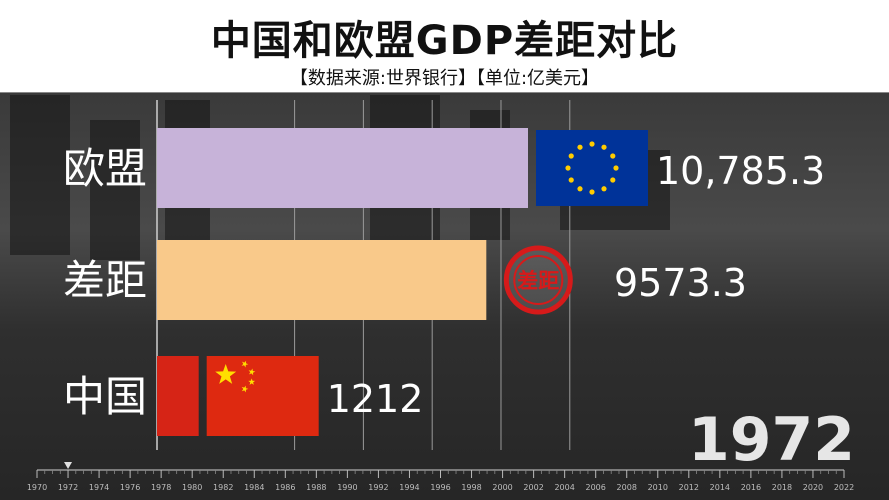 The image size is (889, 500). I want to click on gap-stamp-text: 差距, so click(538, 281).